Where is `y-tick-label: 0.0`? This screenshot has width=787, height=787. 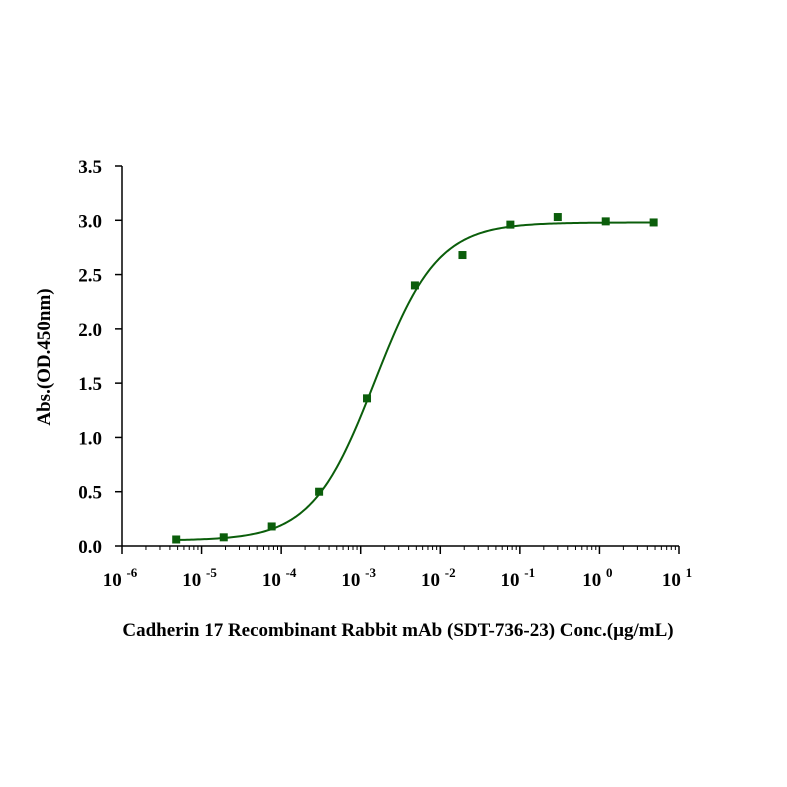
y-tick-label: 0.0 is located at coordinates (90, 547).